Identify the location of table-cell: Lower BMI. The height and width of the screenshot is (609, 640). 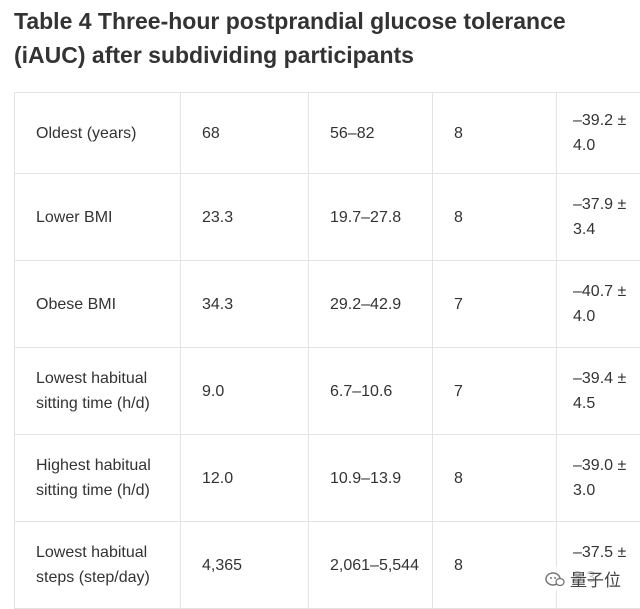
(97, 217).